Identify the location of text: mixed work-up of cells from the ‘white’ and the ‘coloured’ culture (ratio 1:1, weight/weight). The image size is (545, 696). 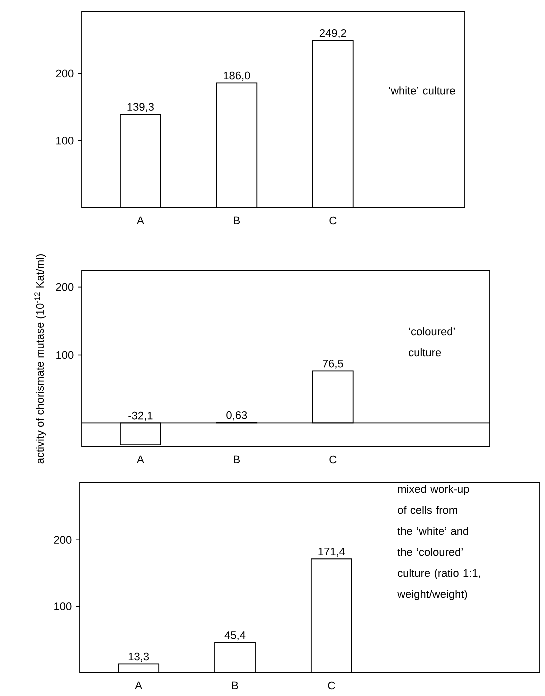
(439, 542).